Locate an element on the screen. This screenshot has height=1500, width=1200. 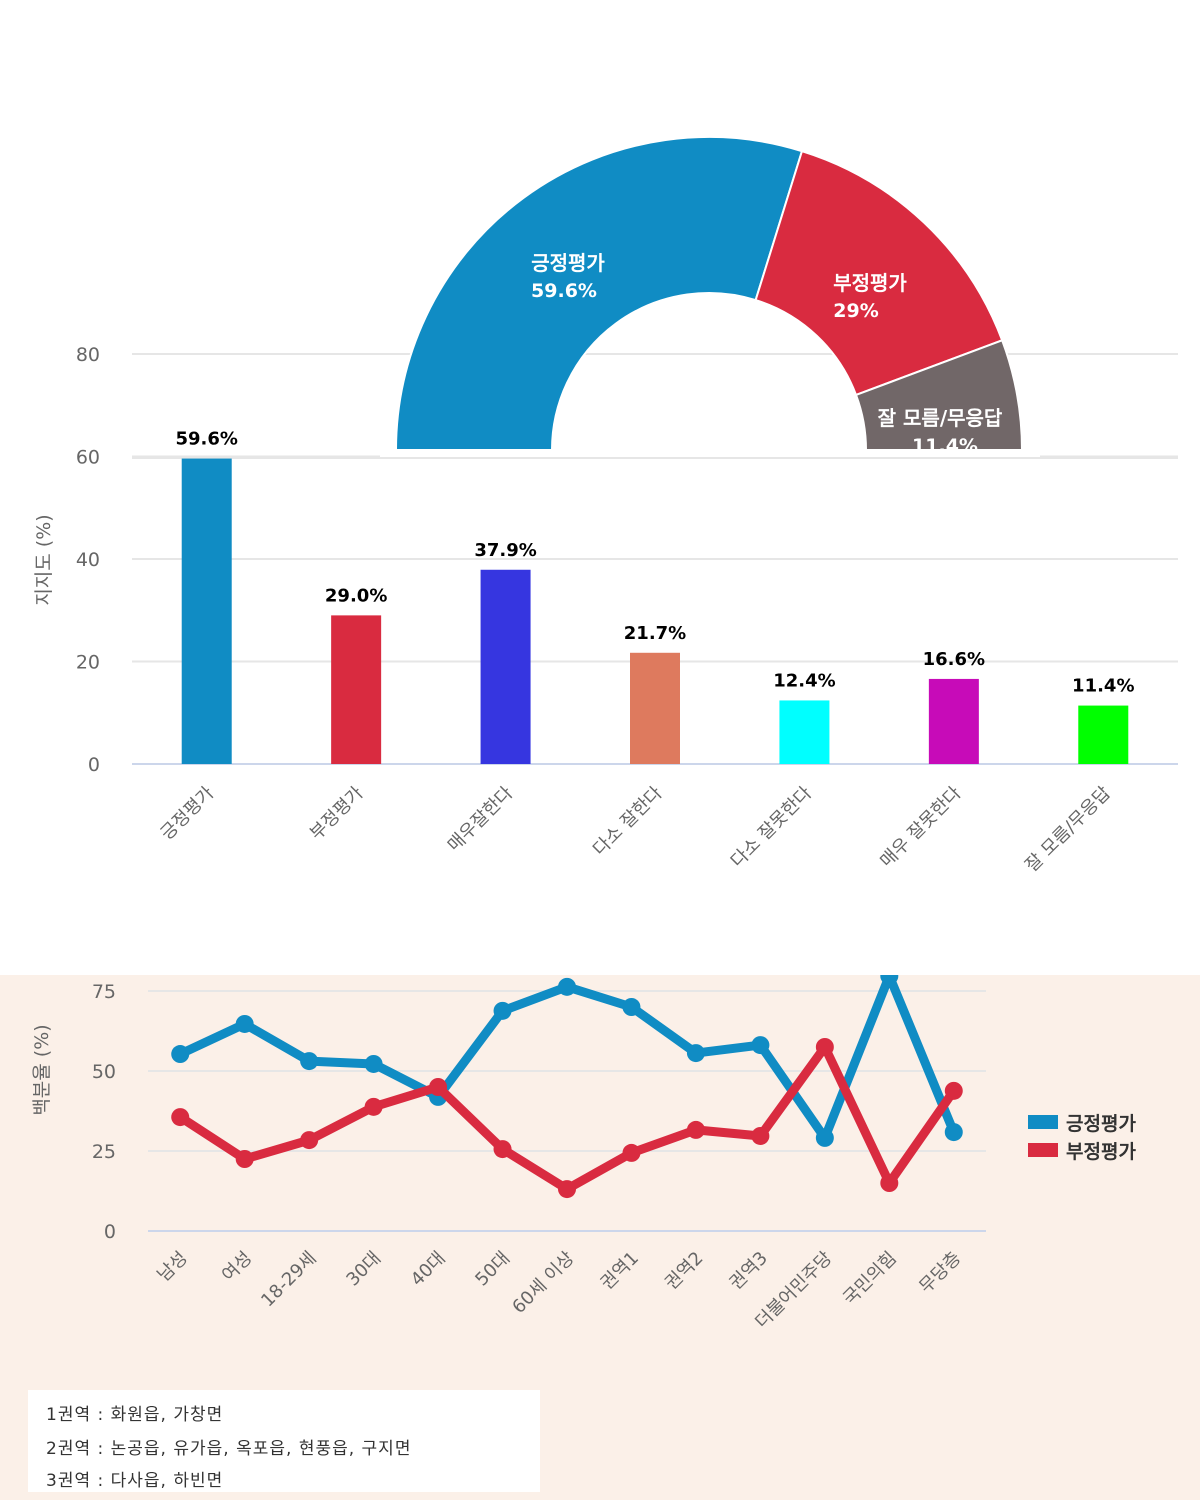
line-y-axis-label: 백분율 (%) is located at coordinates (42, 1069).